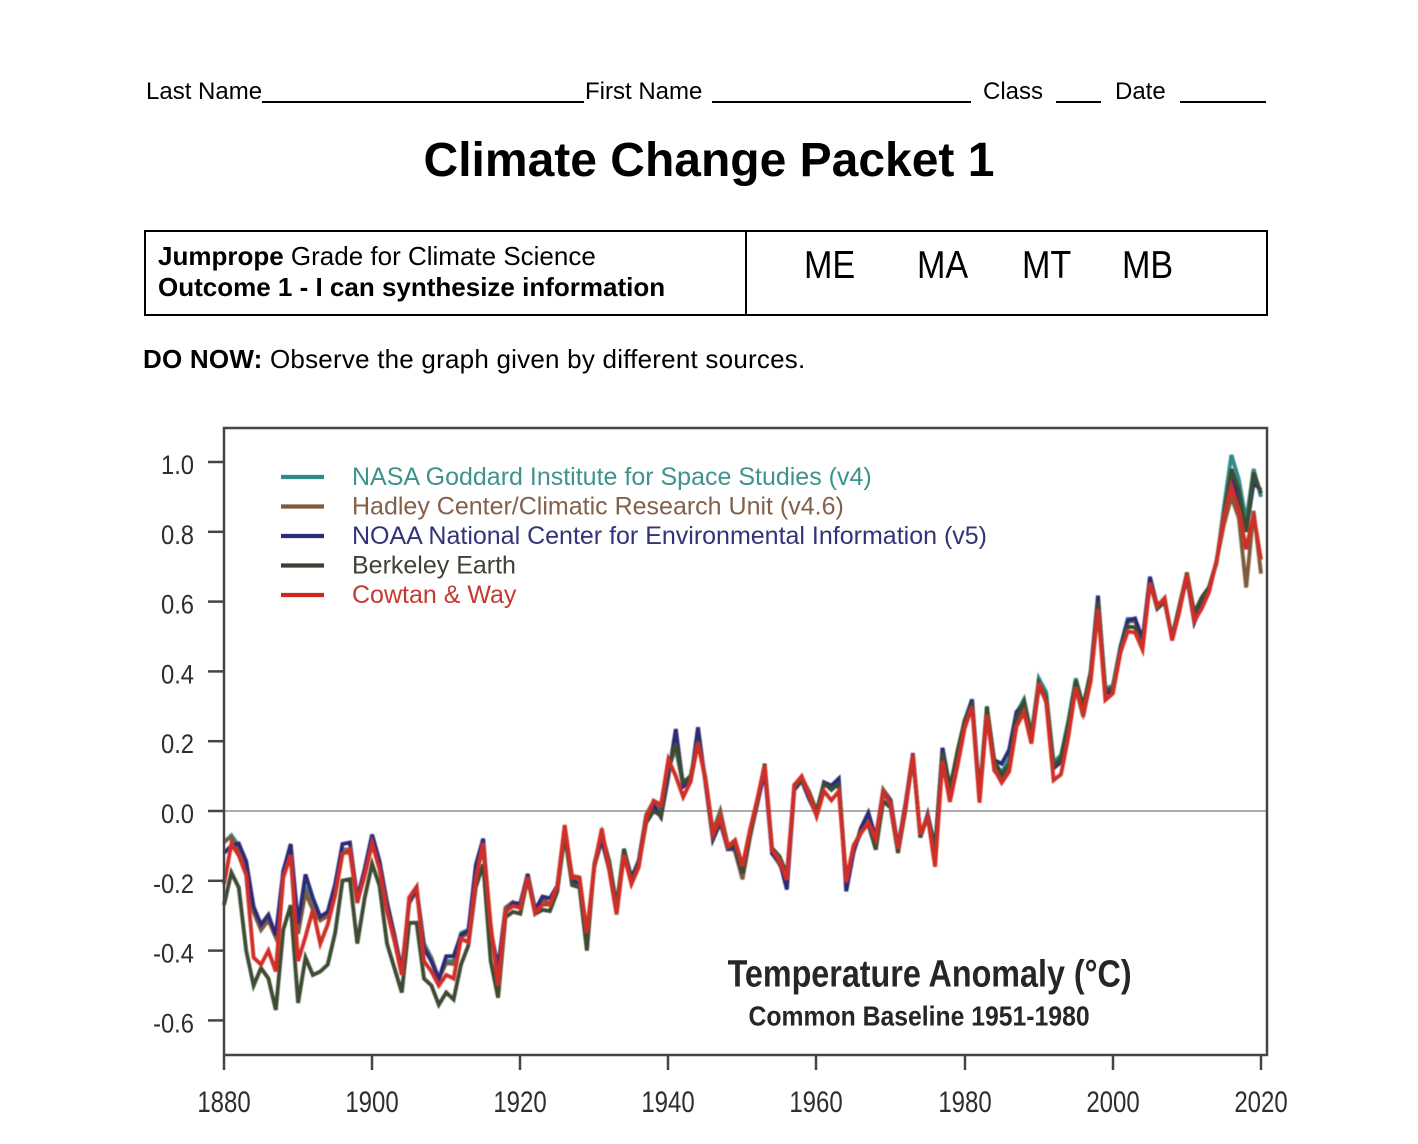 Image resolution: width=1418 pixels, height=1144 pixels. Describe the element at coordinates (371, 1101) in the screenshot. I see `svg-text: 1900` at that location.